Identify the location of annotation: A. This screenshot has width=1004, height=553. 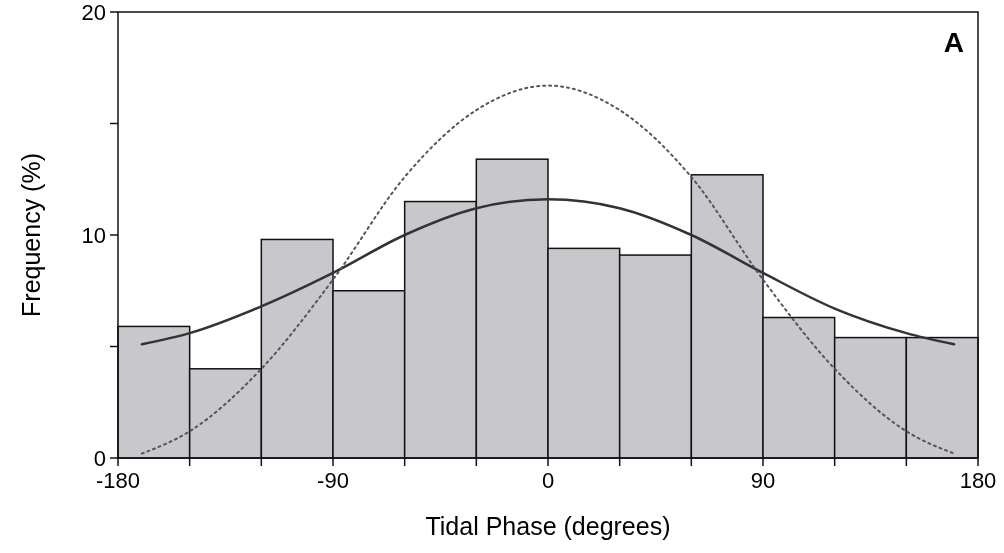
(953, 42).